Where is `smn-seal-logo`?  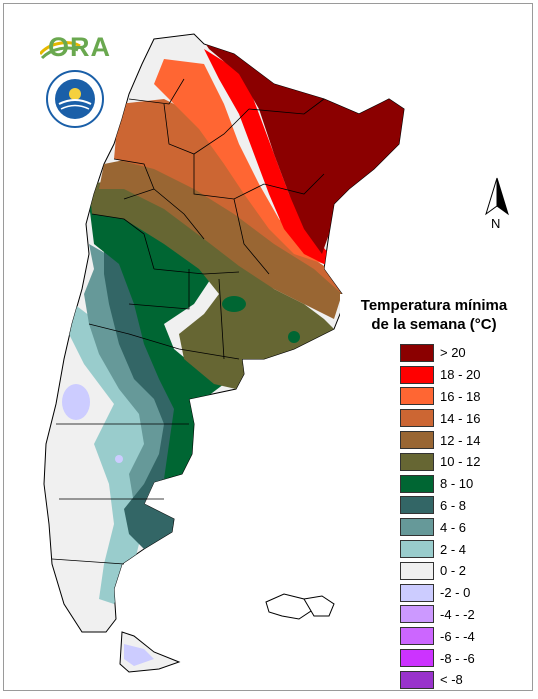
smn-seal-logo is located at coordinates (75, 99).